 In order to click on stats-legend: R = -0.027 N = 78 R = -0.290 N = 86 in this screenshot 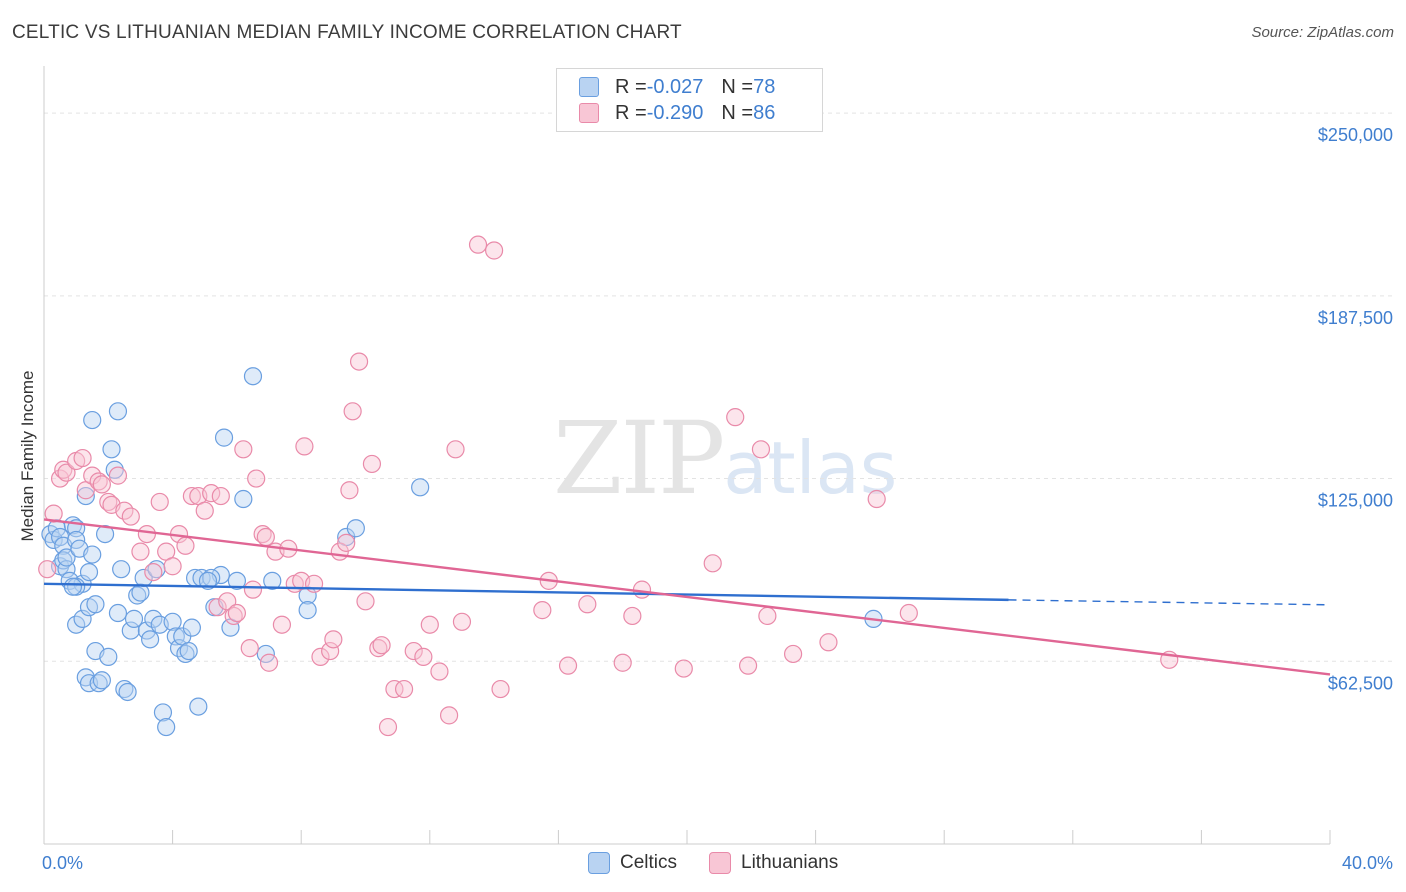, I will do `click(689, 100)`.